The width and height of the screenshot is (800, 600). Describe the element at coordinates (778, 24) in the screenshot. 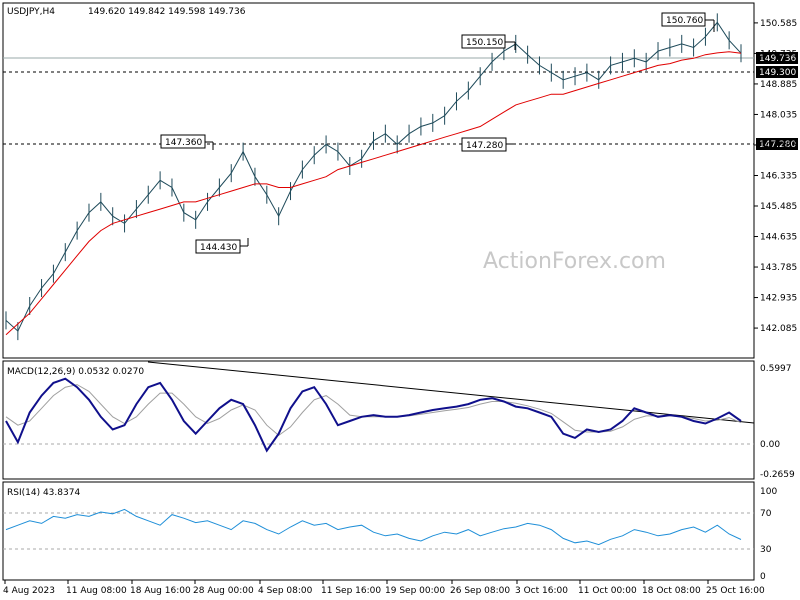

I see `price-tick-label: 150.585` at that location.